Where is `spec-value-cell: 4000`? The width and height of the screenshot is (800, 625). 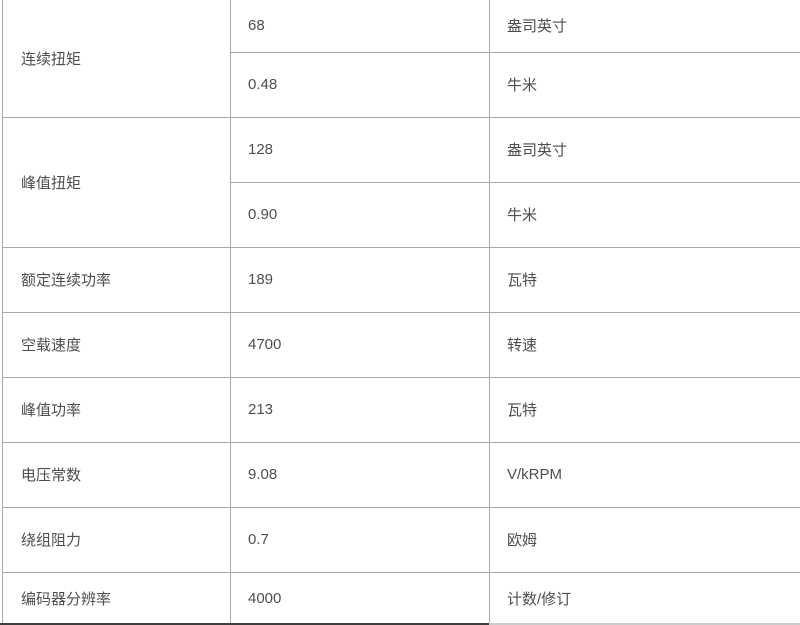
spec-value-cell: 4000 is located at coordinates (360, 598).